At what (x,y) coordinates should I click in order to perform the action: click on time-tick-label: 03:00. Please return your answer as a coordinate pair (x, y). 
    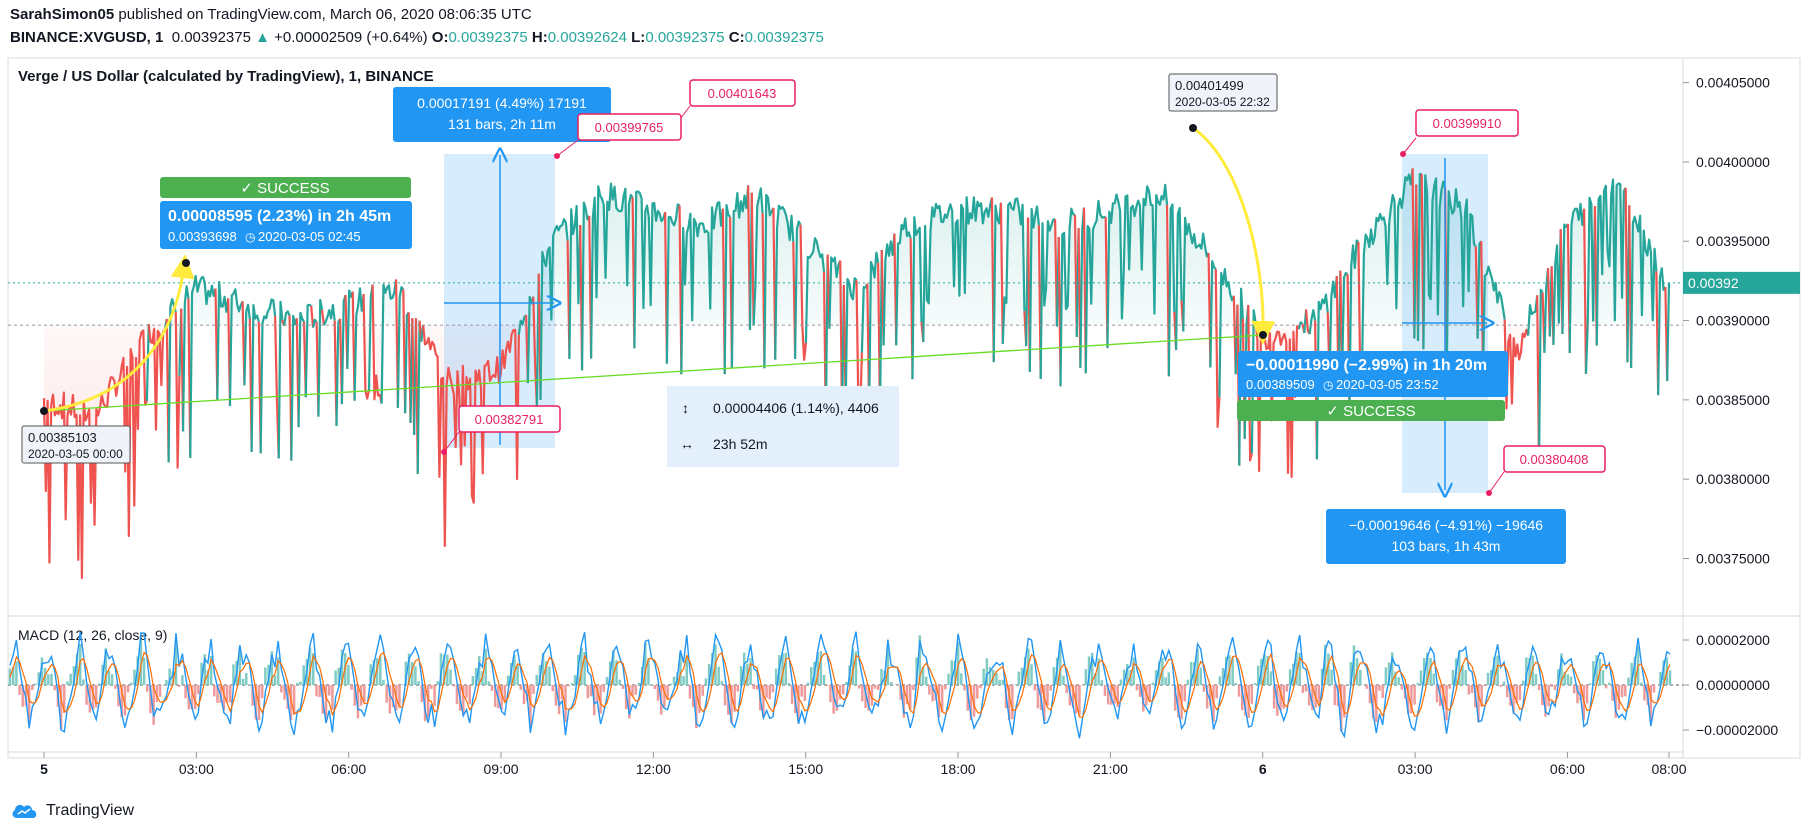
    Looking at the image, I should click on (196, 769).